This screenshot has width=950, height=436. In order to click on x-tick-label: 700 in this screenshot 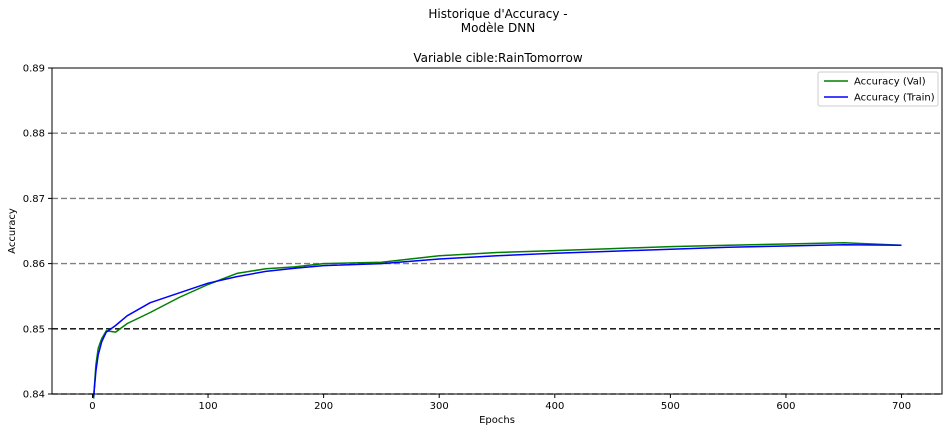, I will do `click(901, 406)`.